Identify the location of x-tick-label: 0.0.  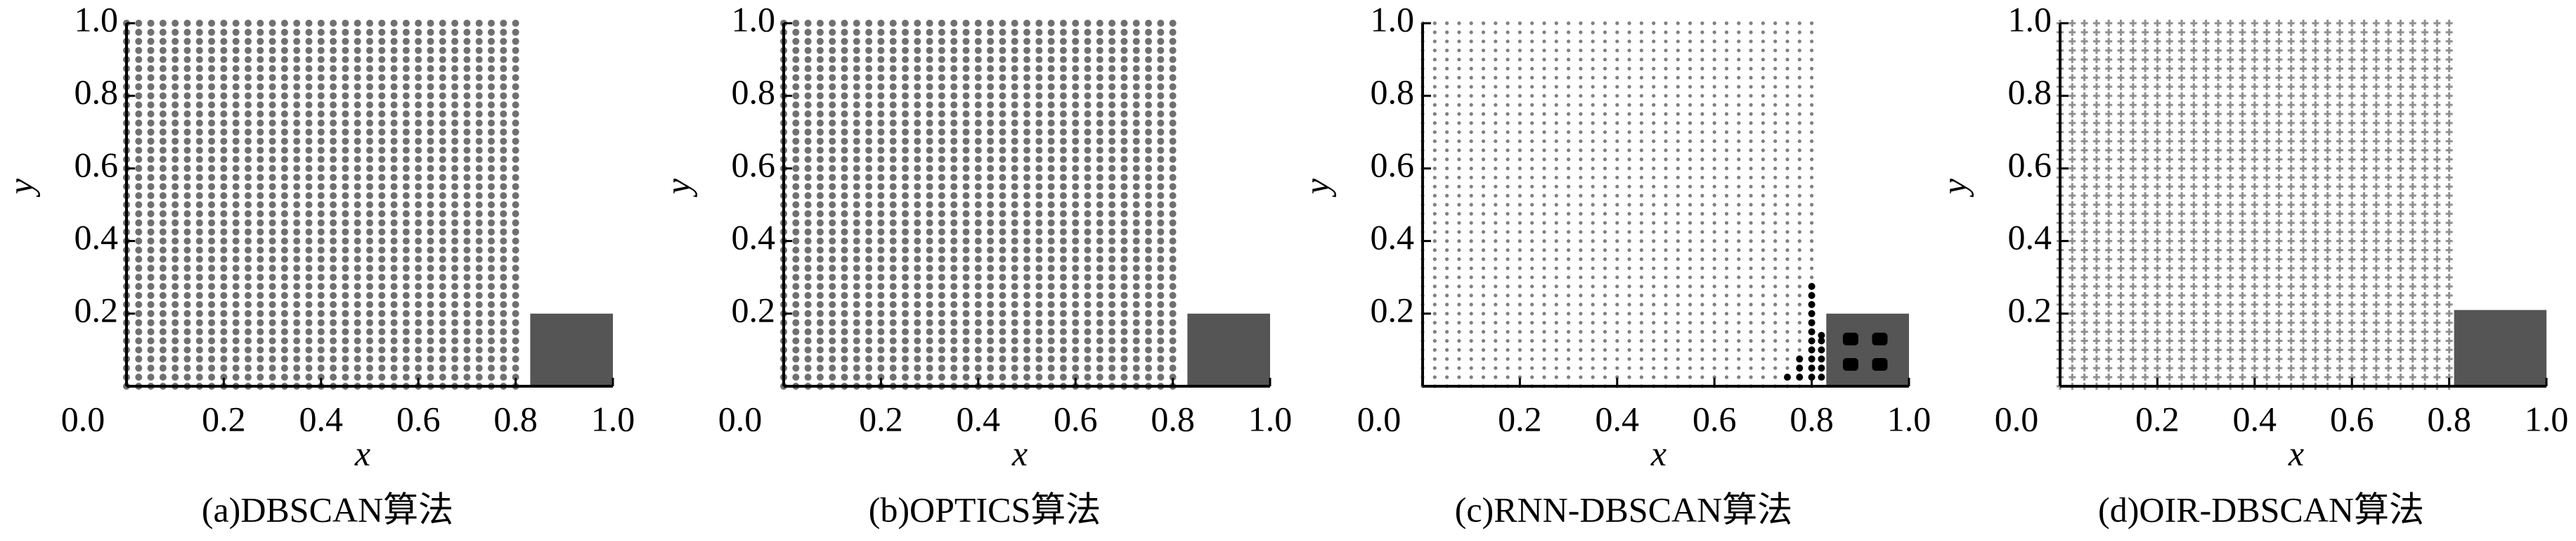
(1380, 419).